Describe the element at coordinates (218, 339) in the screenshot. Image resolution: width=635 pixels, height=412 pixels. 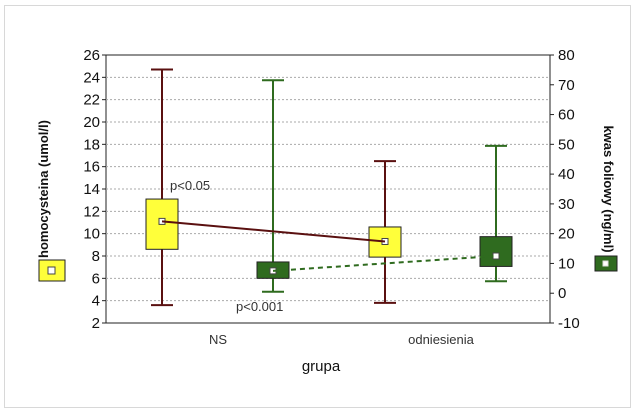
I see `category-label: NS` at that location.